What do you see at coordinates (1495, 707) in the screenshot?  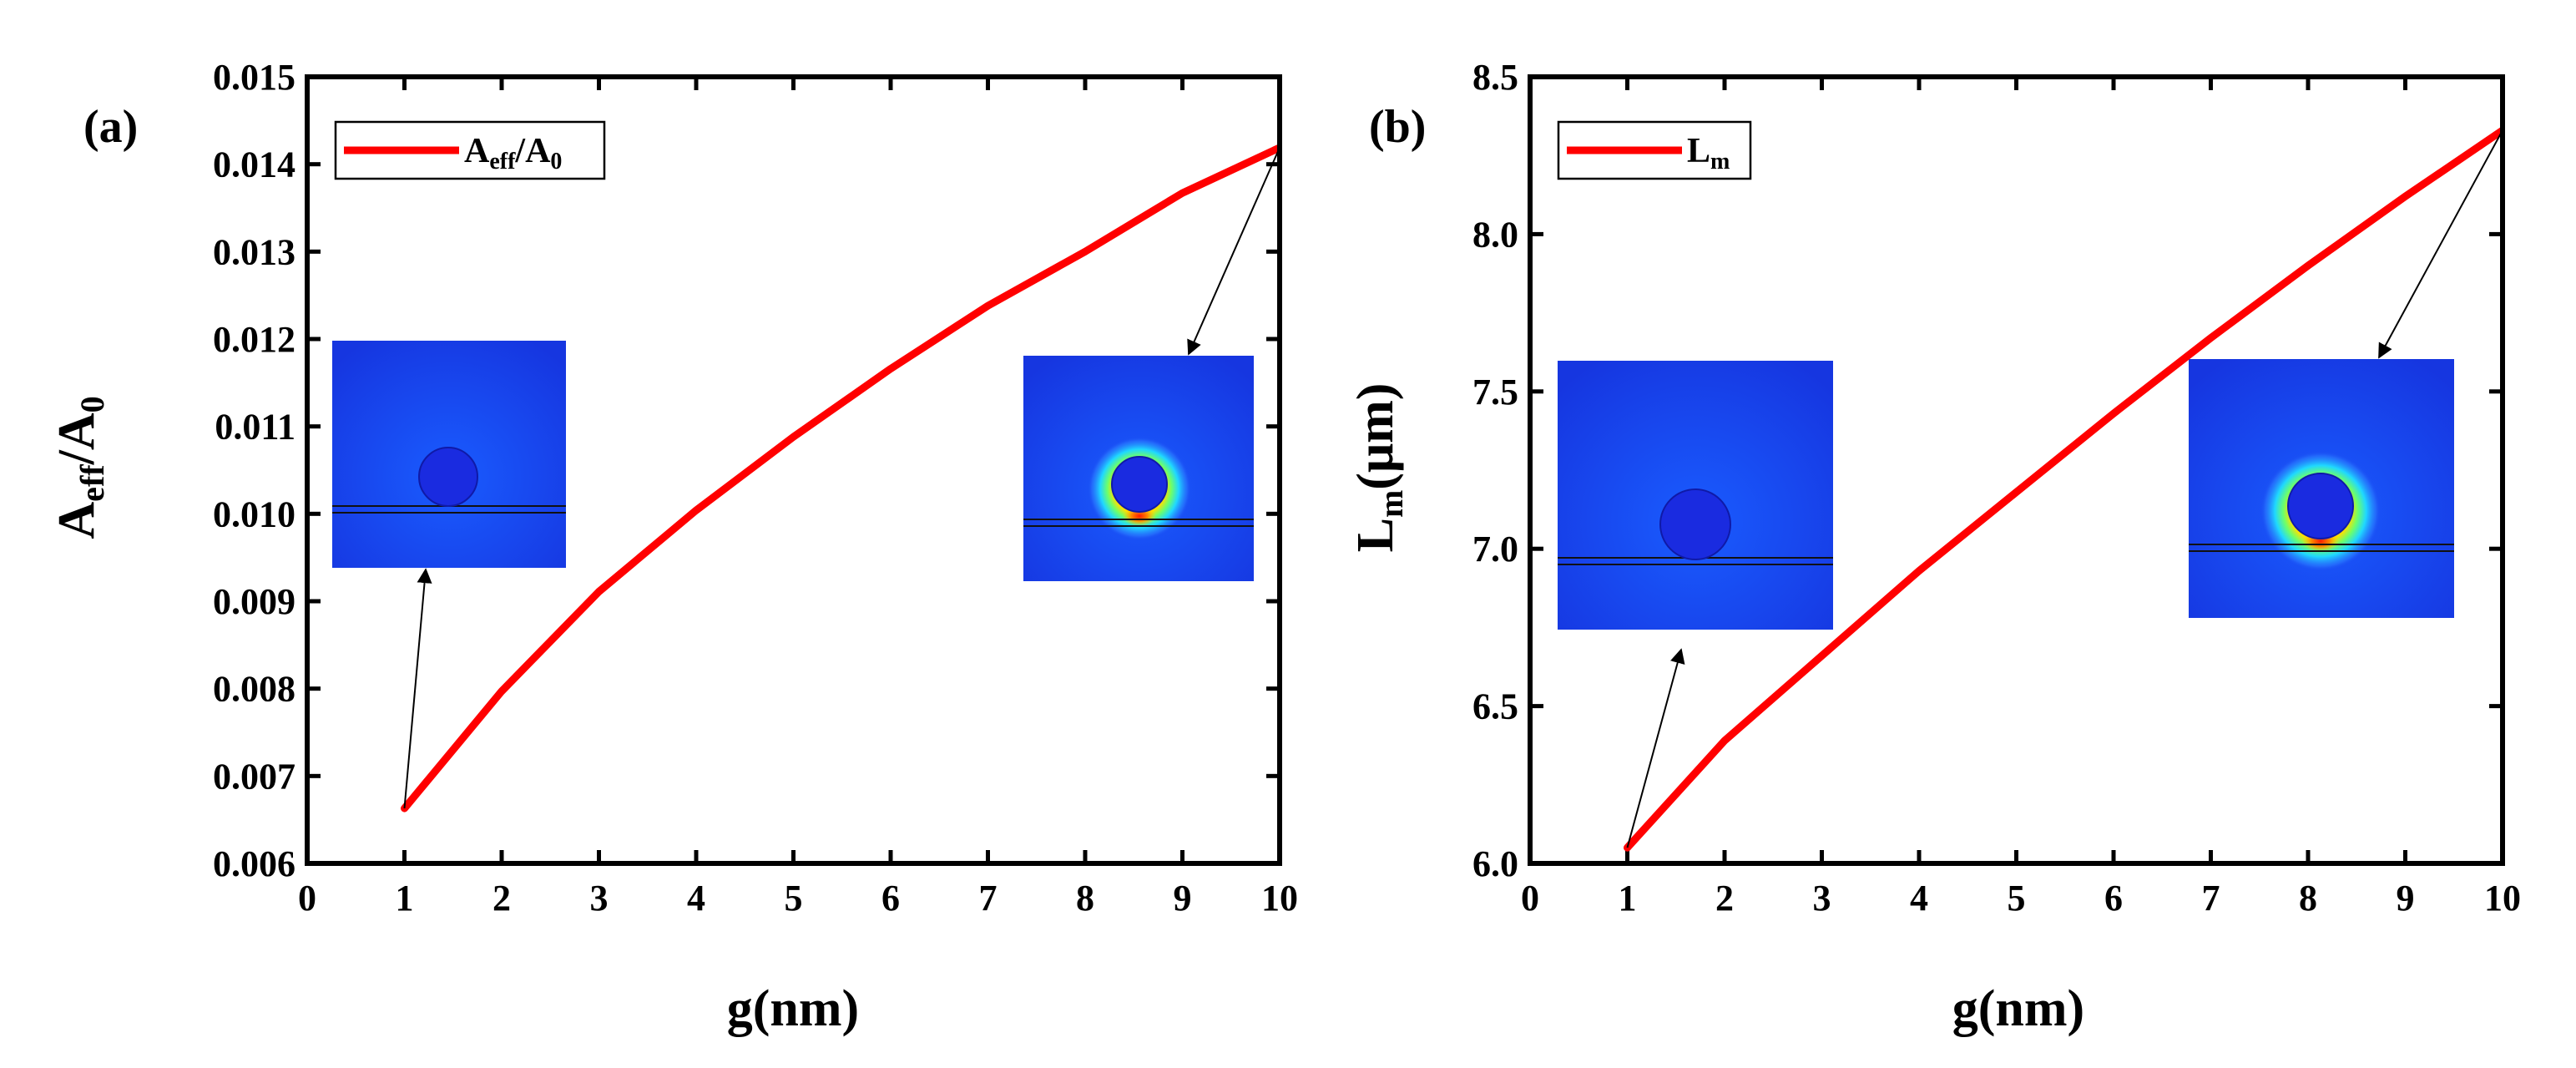 I see `y-tick-label: 6.5` at bounding box center [1495, 707].